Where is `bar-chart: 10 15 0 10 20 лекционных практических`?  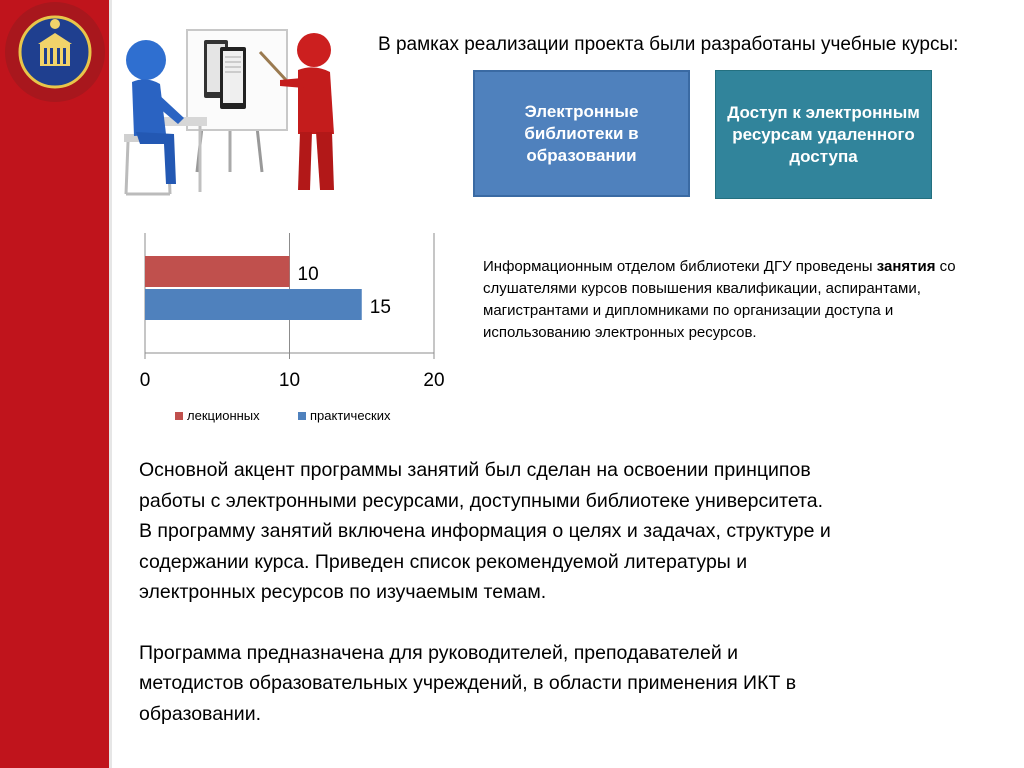 bar-chart: 10 15 0 10 20 лекционных практических is located at coordinates (292, 328).